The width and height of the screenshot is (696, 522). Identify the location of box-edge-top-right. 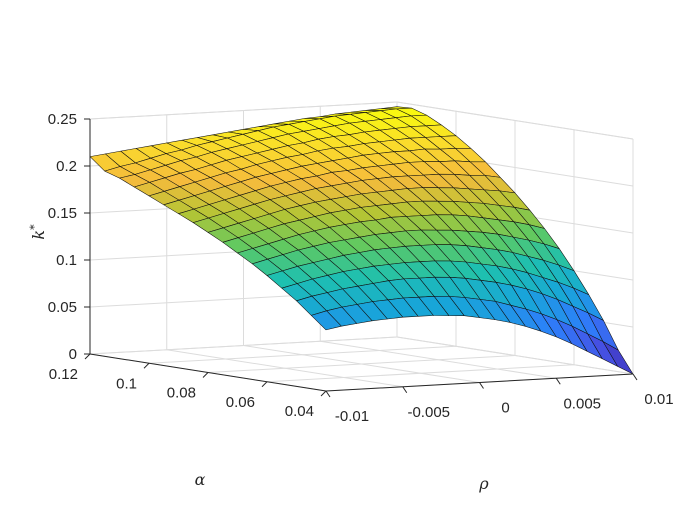
(515, 120).